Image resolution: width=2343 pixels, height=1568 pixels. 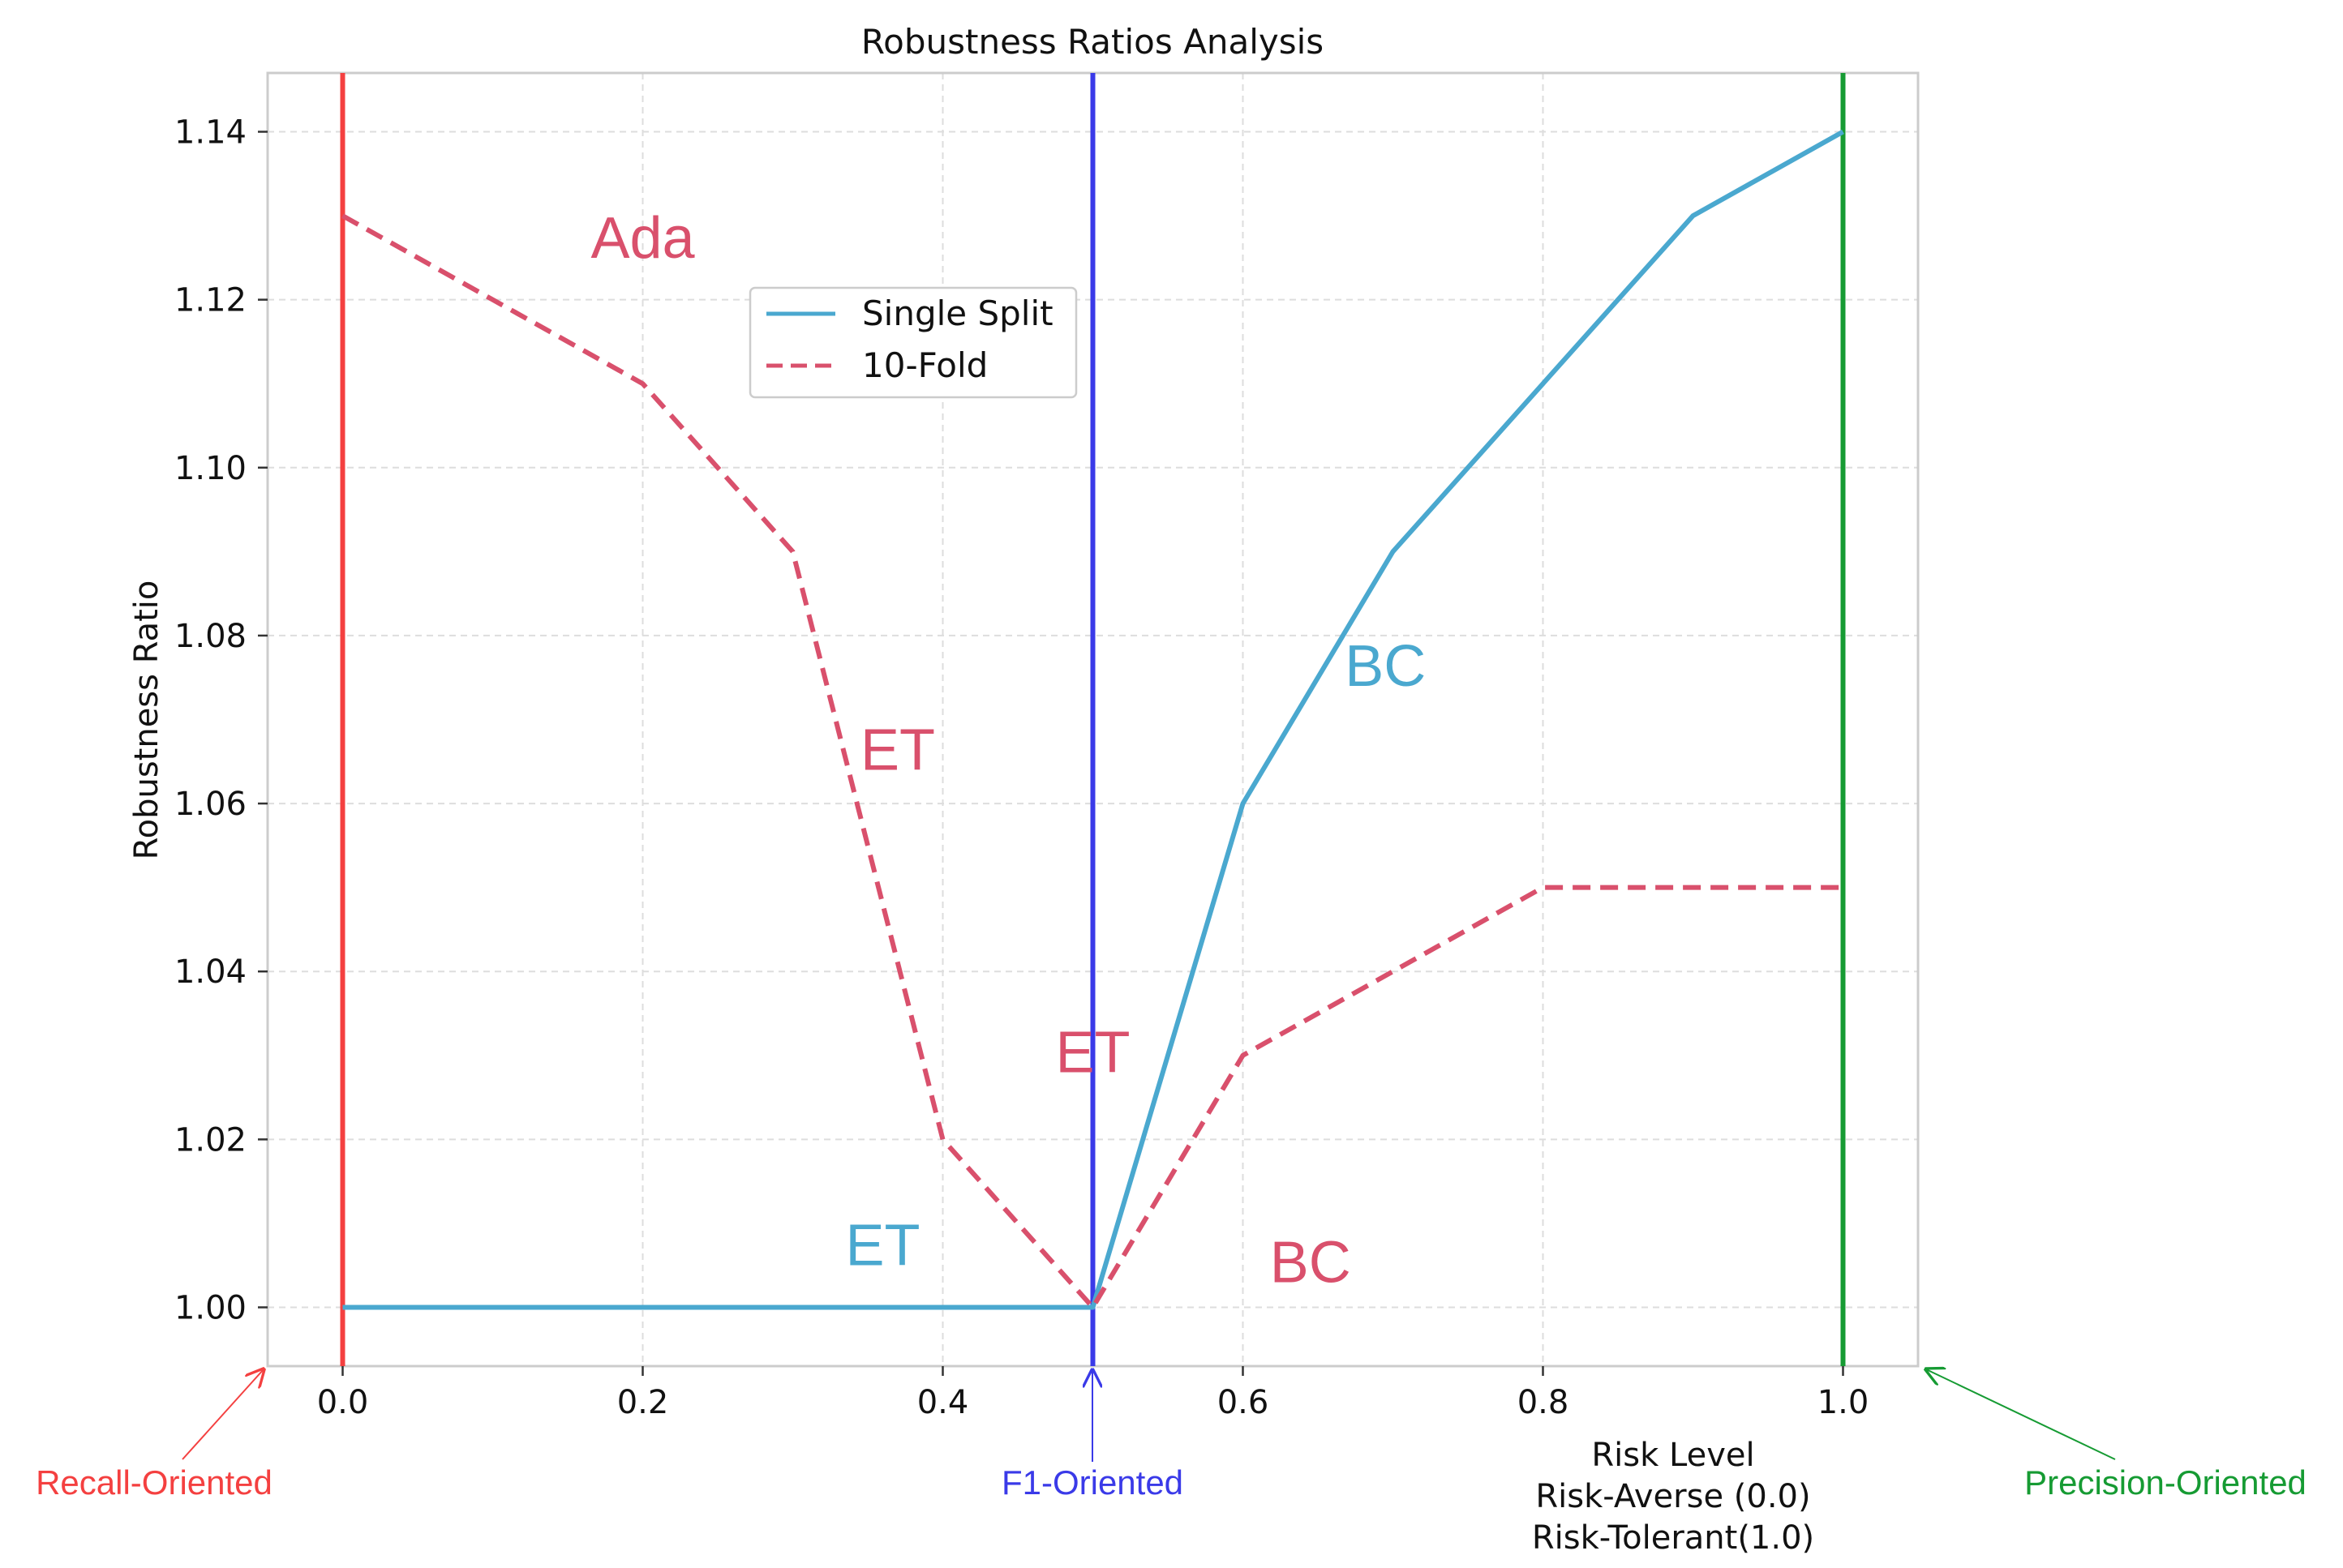 What do you see at coordinates (211, 468) in the screenshot?
I see `y-tick-label-5: 1.10` at bounding box center [211, 468].